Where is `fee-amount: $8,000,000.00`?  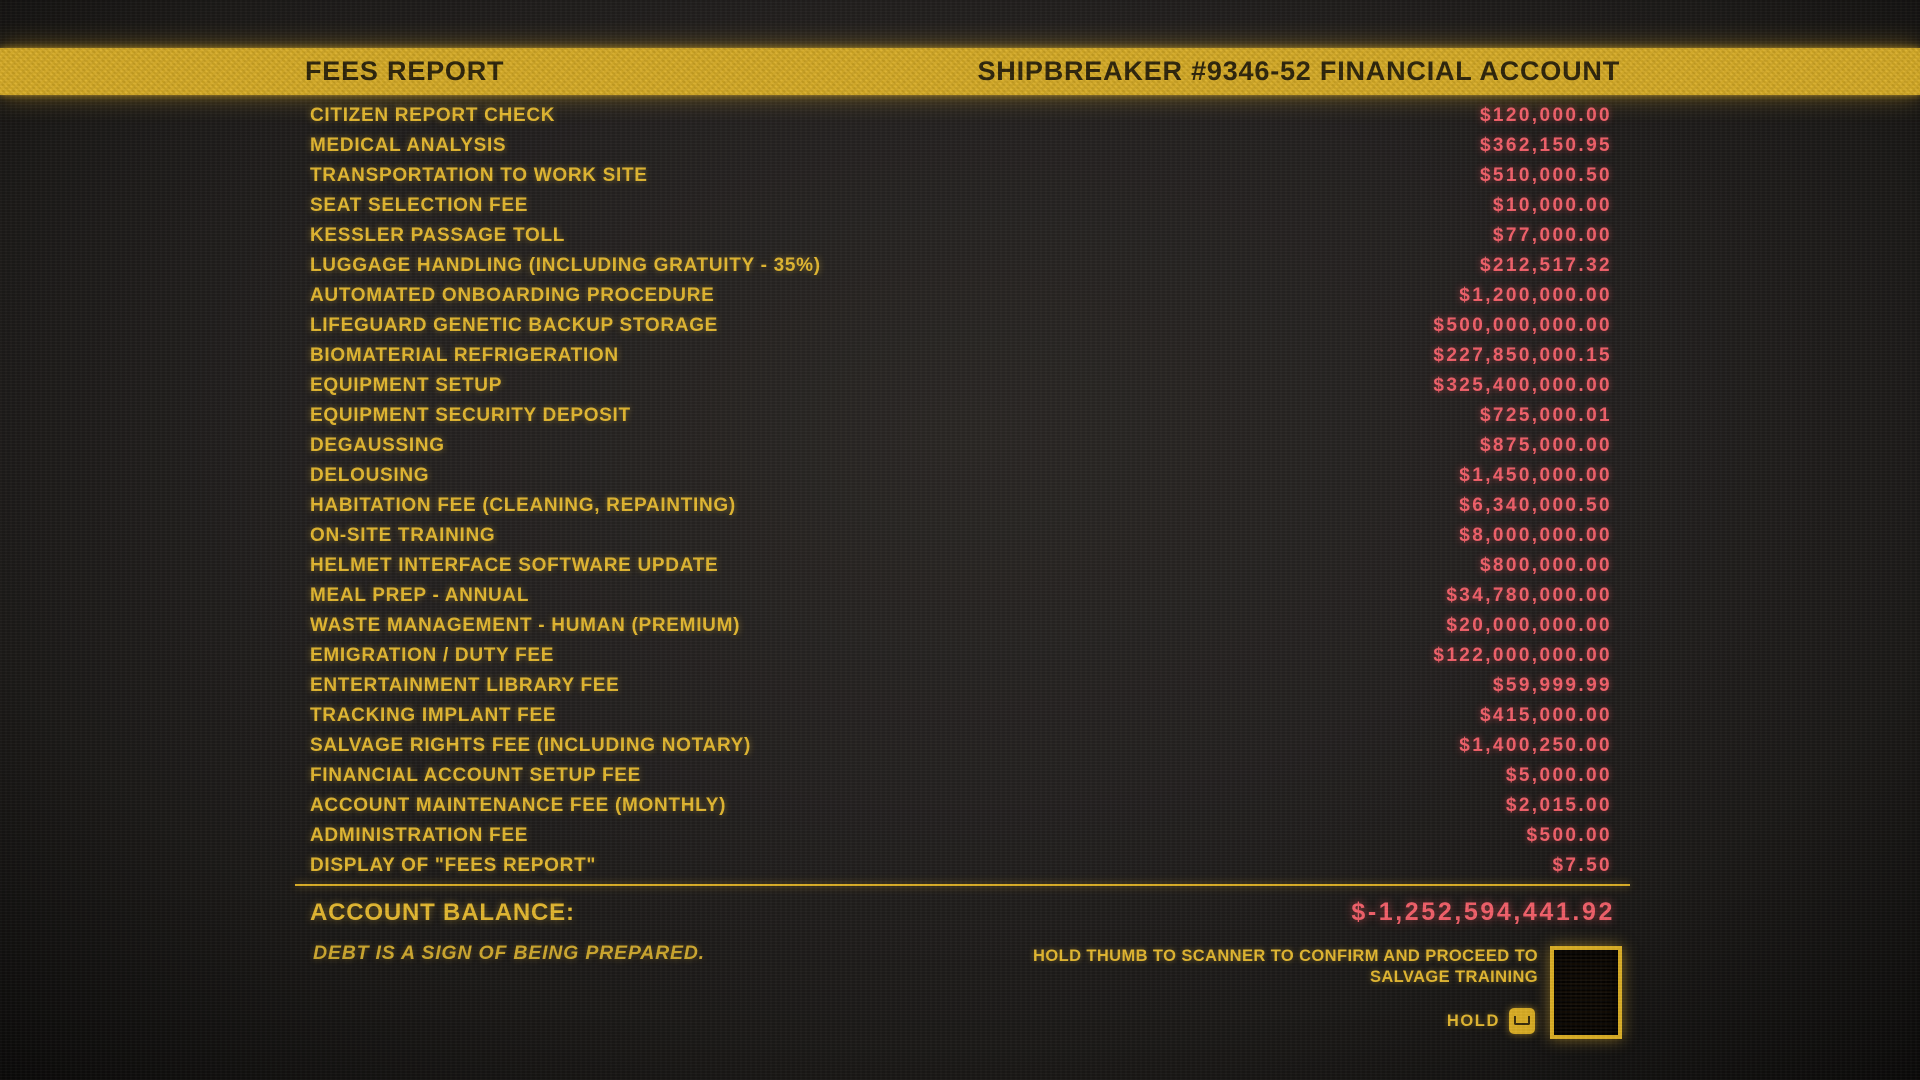
fee-amount: $8,000,000.00 is located at coordinates (1535, 535).